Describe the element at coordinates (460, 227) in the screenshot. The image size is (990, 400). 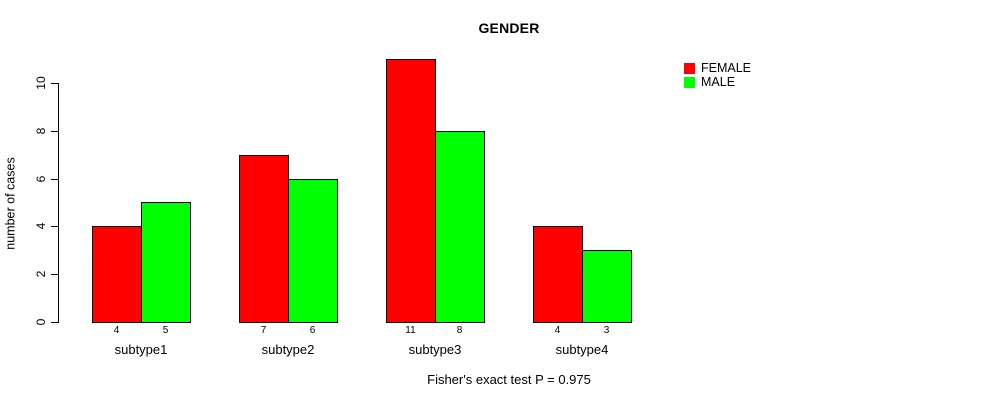
I see `bar-male-subtype3` at that location.